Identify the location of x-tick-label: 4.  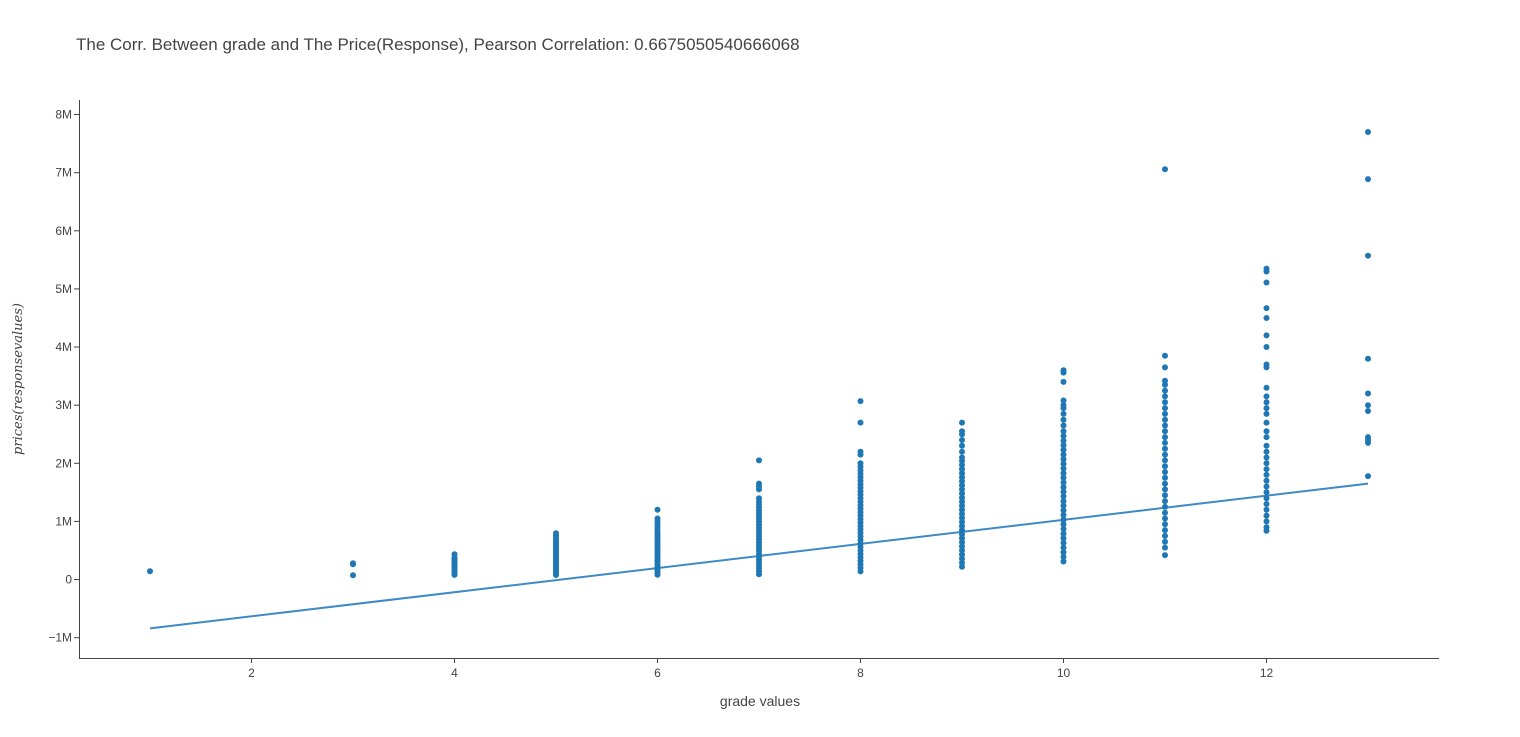
(454, 673).